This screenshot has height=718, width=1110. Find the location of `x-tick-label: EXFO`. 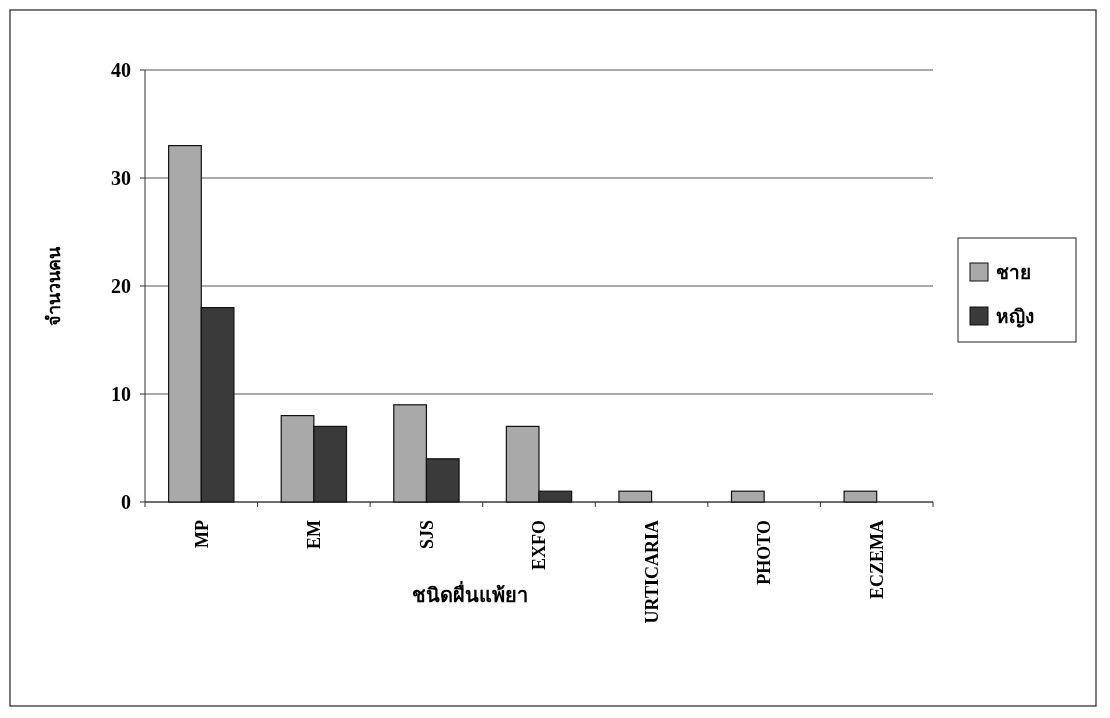

x-tick-label: EXFO is located at coordinates (539, 545).